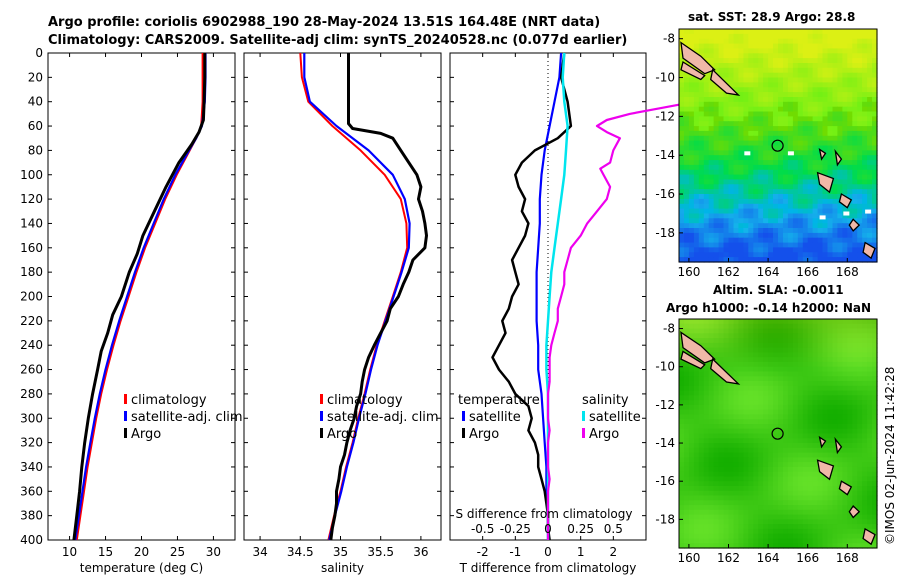  I want to click on temperature-xtick-label: 20, so click(141, 552).